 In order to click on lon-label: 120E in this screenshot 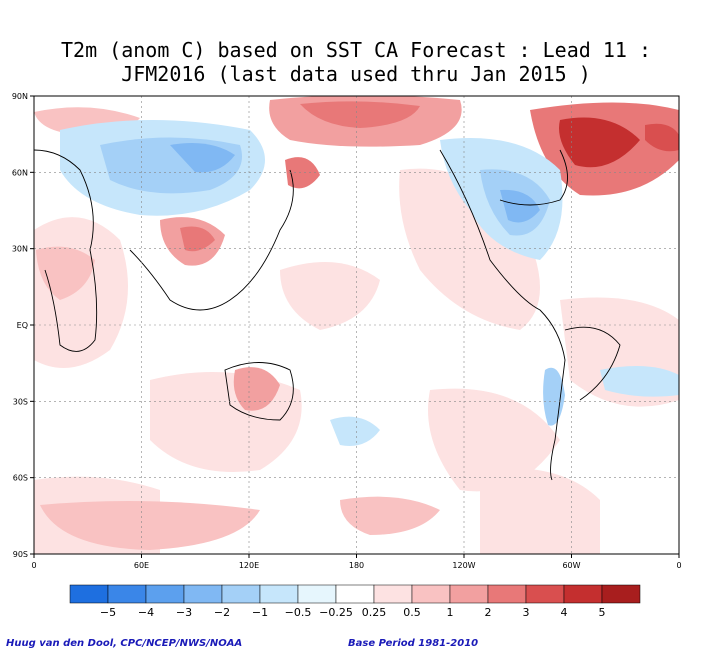, I will do `click(249, 565)`.